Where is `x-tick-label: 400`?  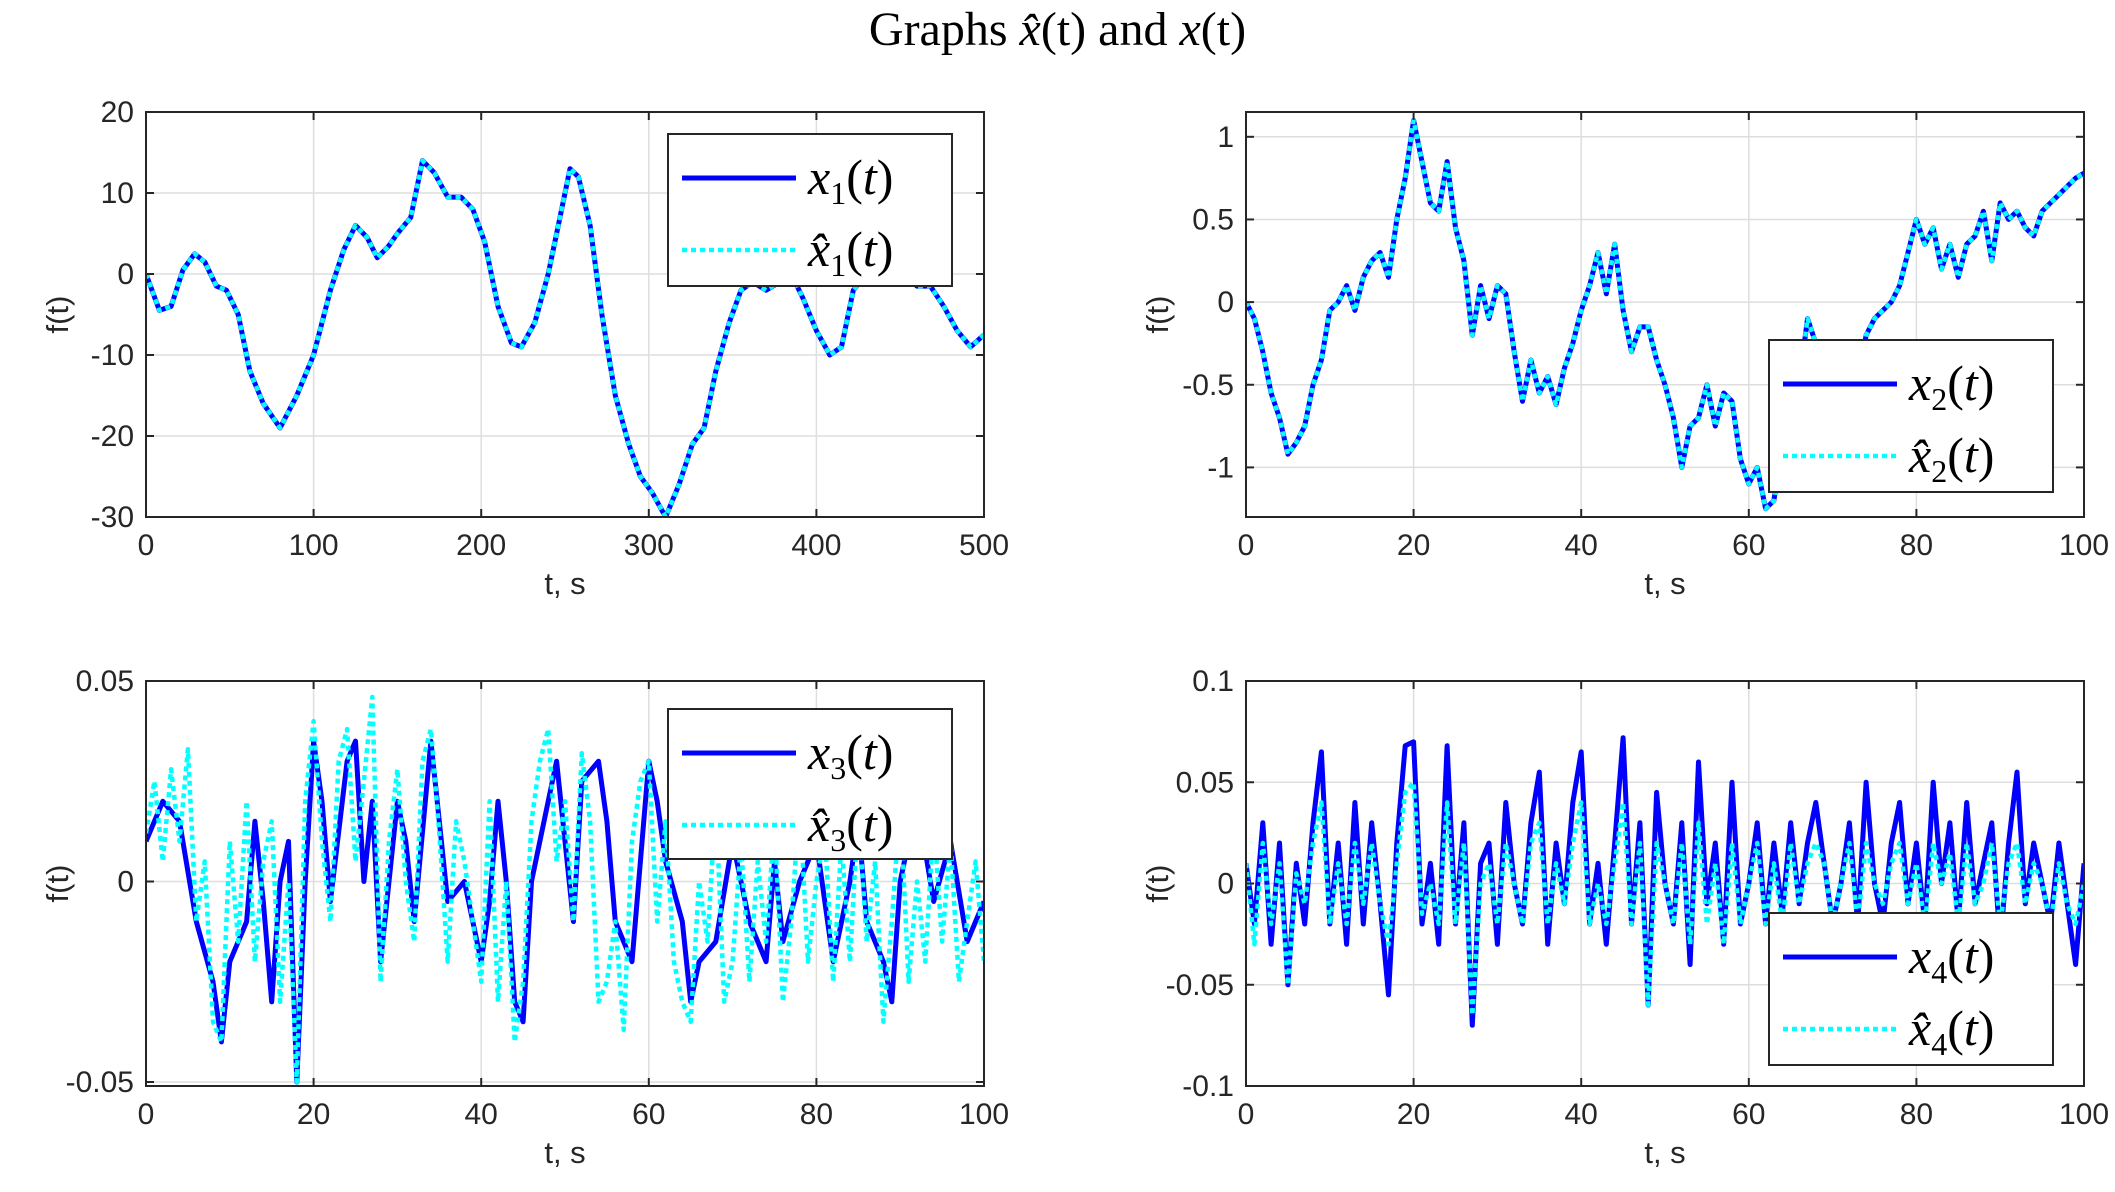
x-tick-label: 400 is located at coordinates (816, 545).